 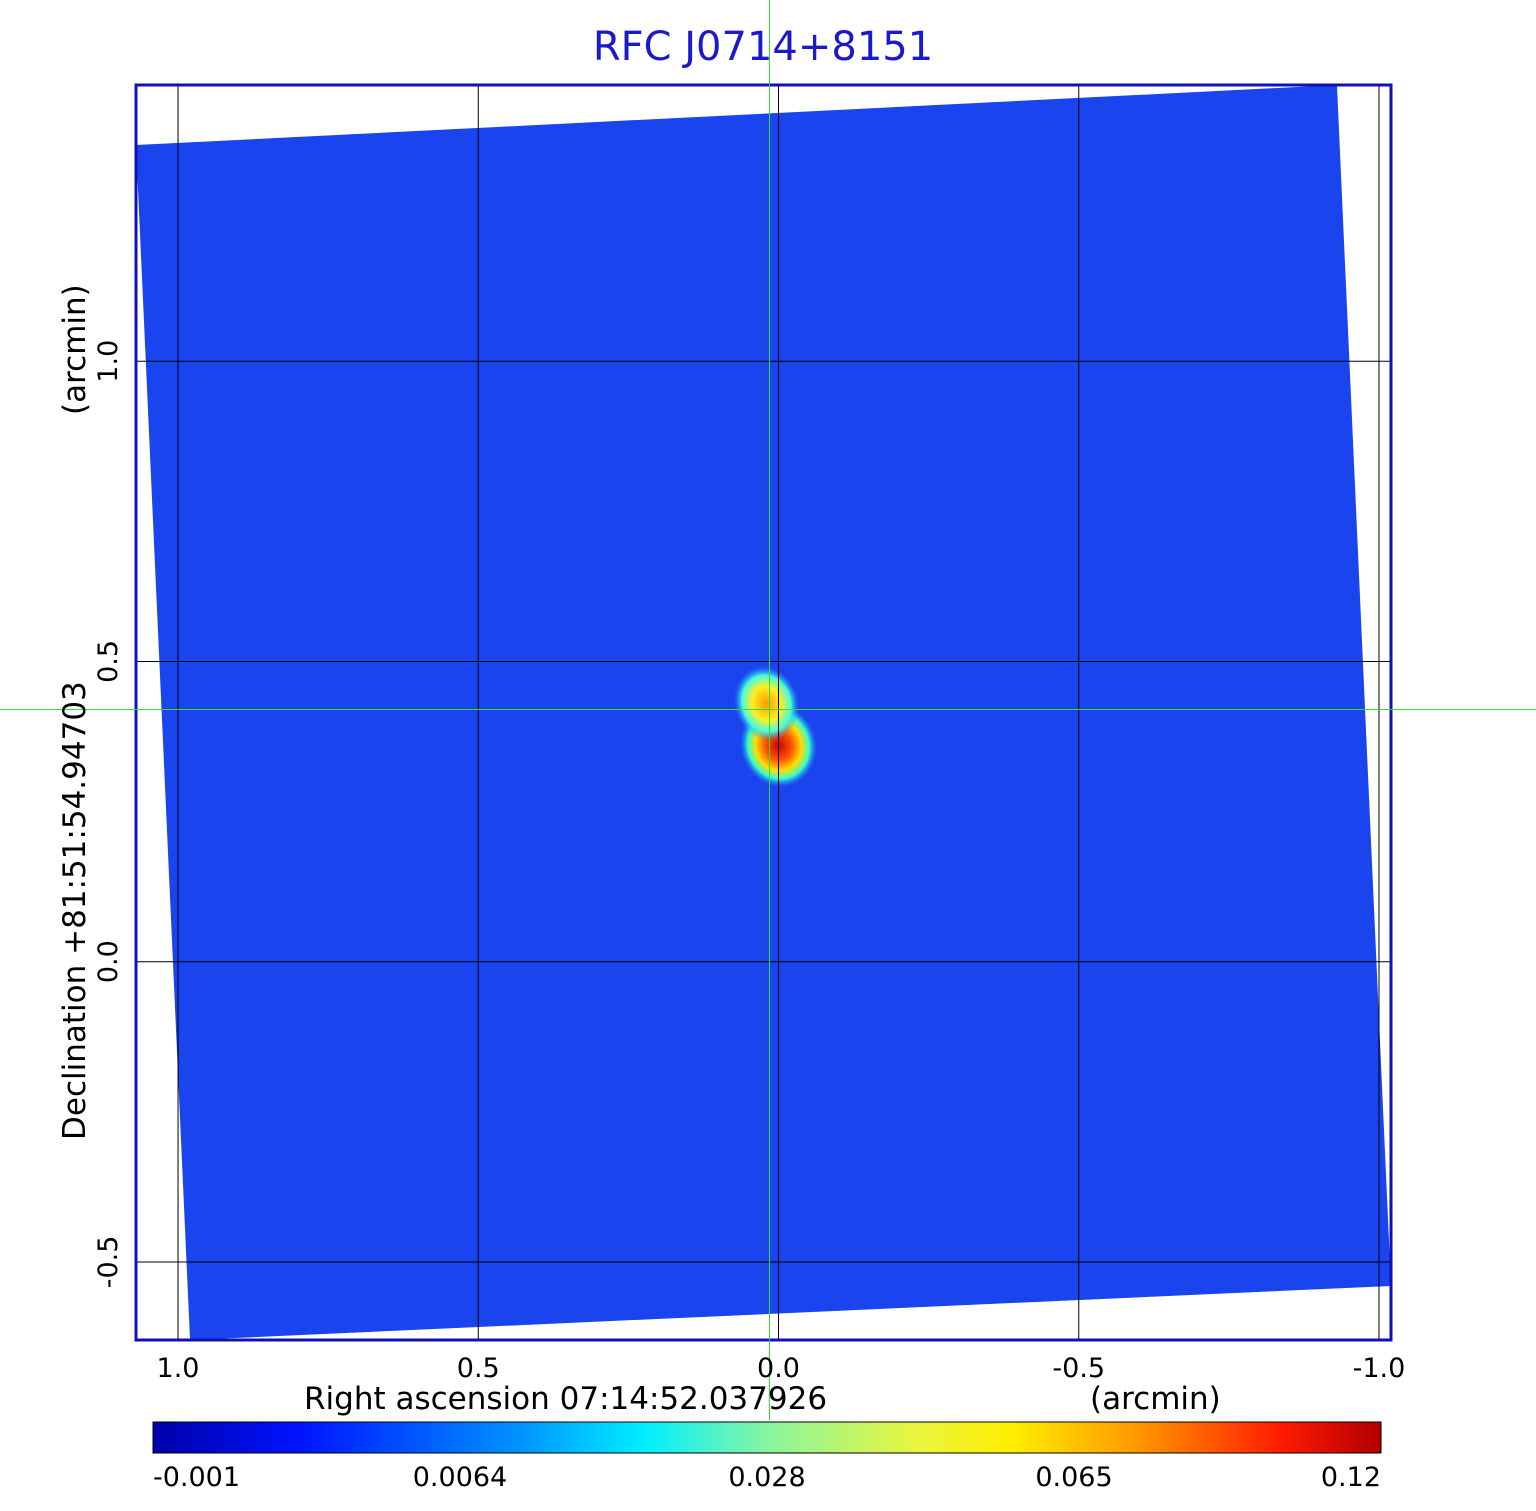 I want to click on x-axis-unit: (arcmin), so click(x=1155, y=1399).